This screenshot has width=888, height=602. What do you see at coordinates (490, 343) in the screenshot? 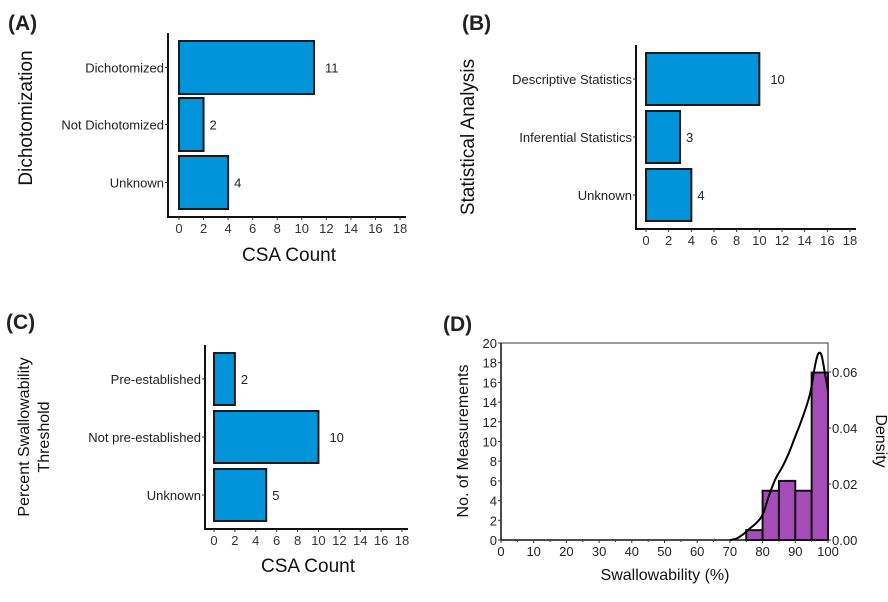
I see `y-tick-label: 20` at bounding box center [490, 343].